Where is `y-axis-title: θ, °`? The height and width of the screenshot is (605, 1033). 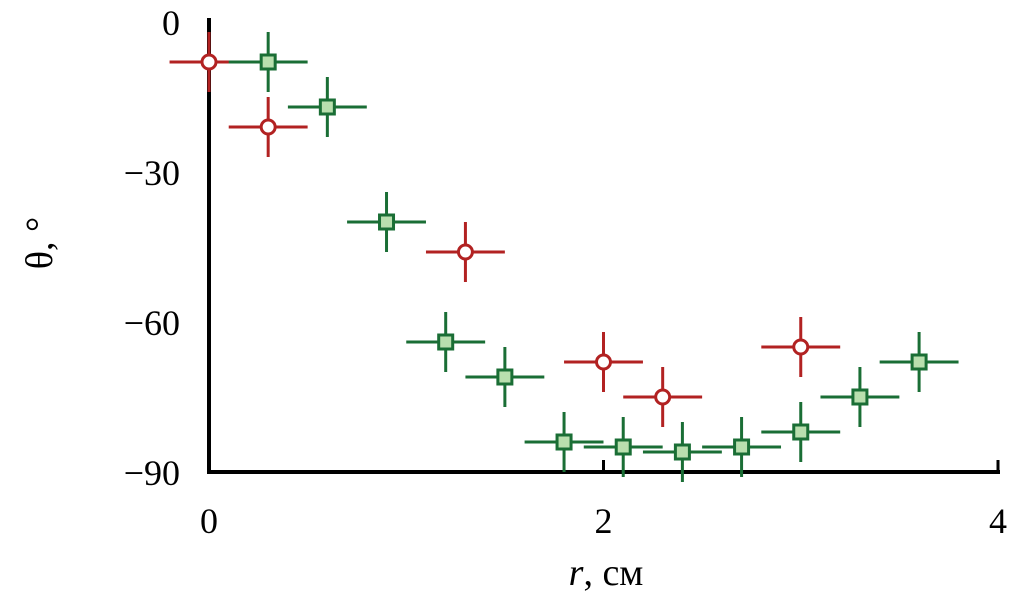
y-axis-title: θ, ° is located at coordinates (40, 243).